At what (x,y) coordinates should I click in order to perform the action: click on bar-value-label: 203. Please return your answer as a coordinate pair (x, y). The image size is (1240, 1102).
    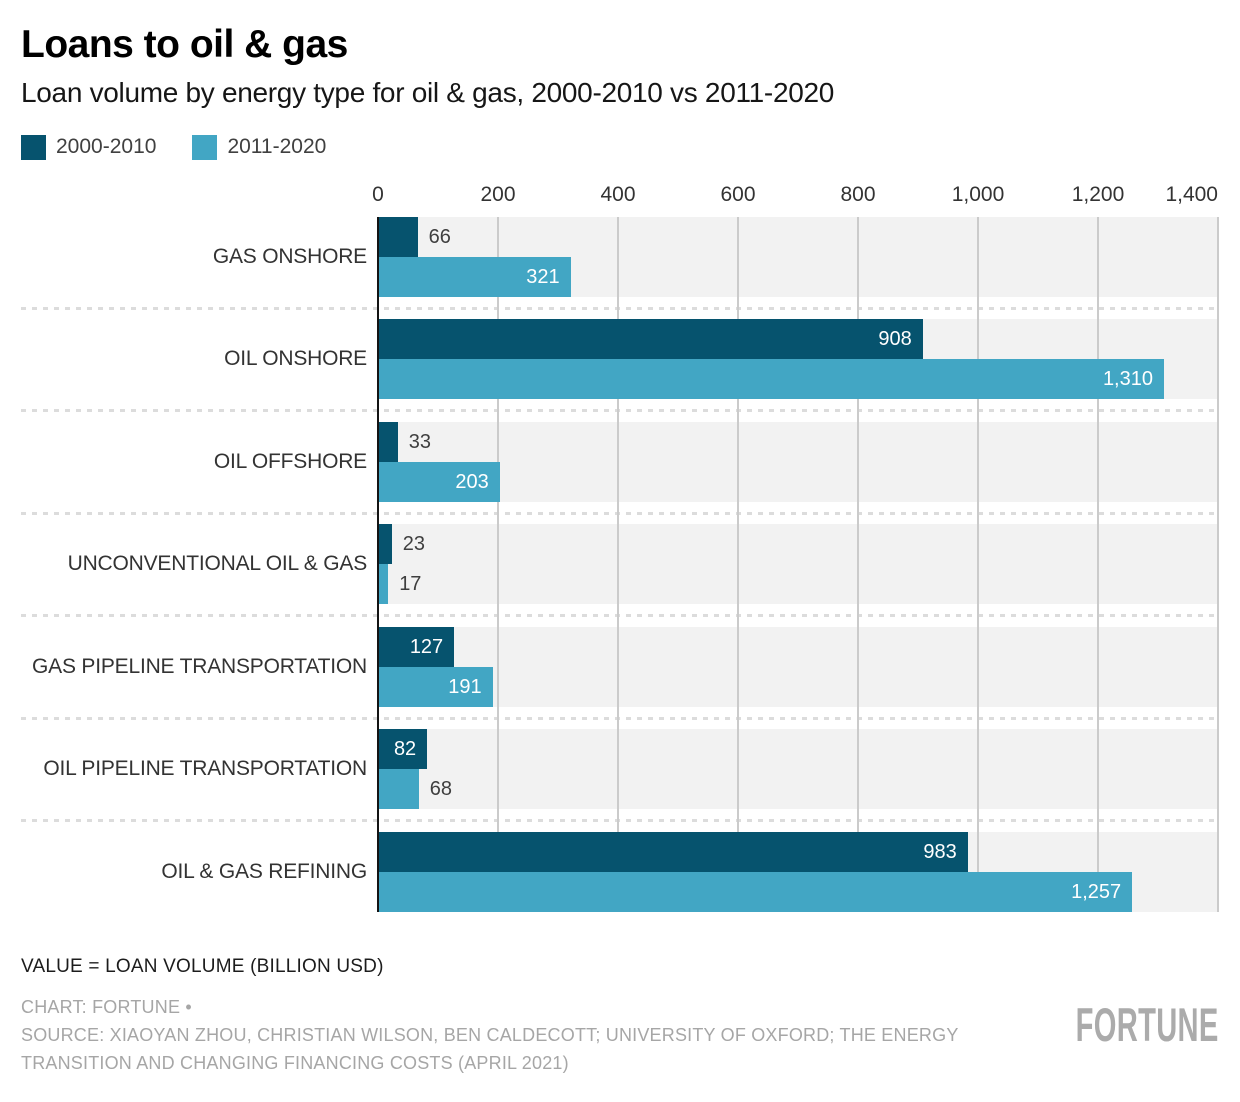
    Looking at the image, I should click on (472, 481).